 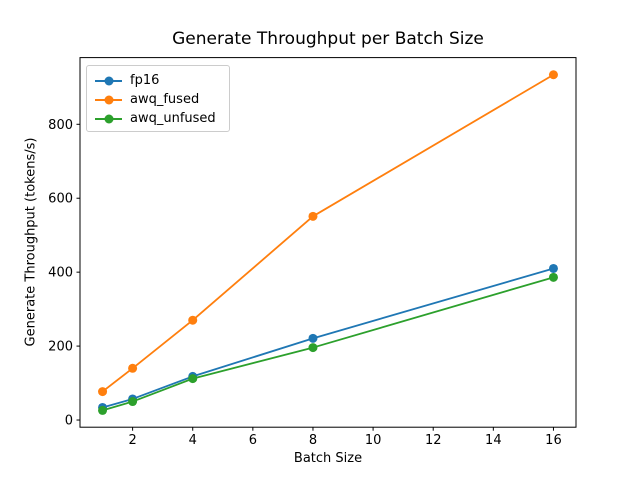 I want to click on x-axis-label: Batch Size, so click(x=328, y=458).